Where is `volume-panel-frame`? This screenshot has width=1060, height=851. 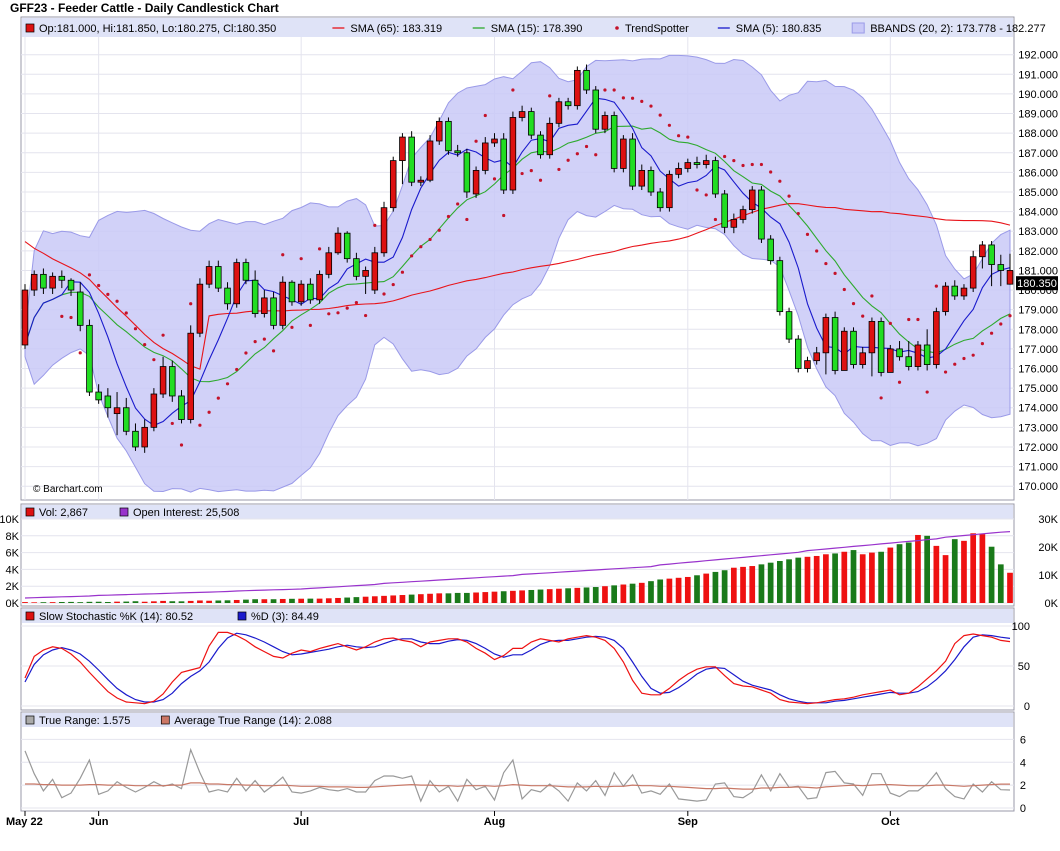
volume-panel-frame is located at coordinates (517, 555).